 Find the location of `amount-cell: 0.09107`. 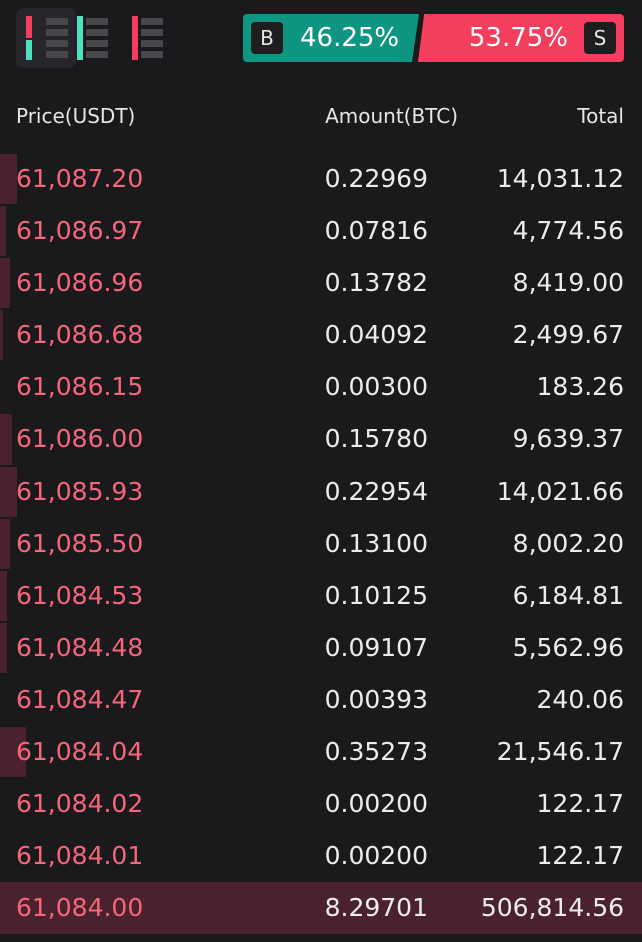

amount-cell: 0.09107 is located at coordinates (376, 647).